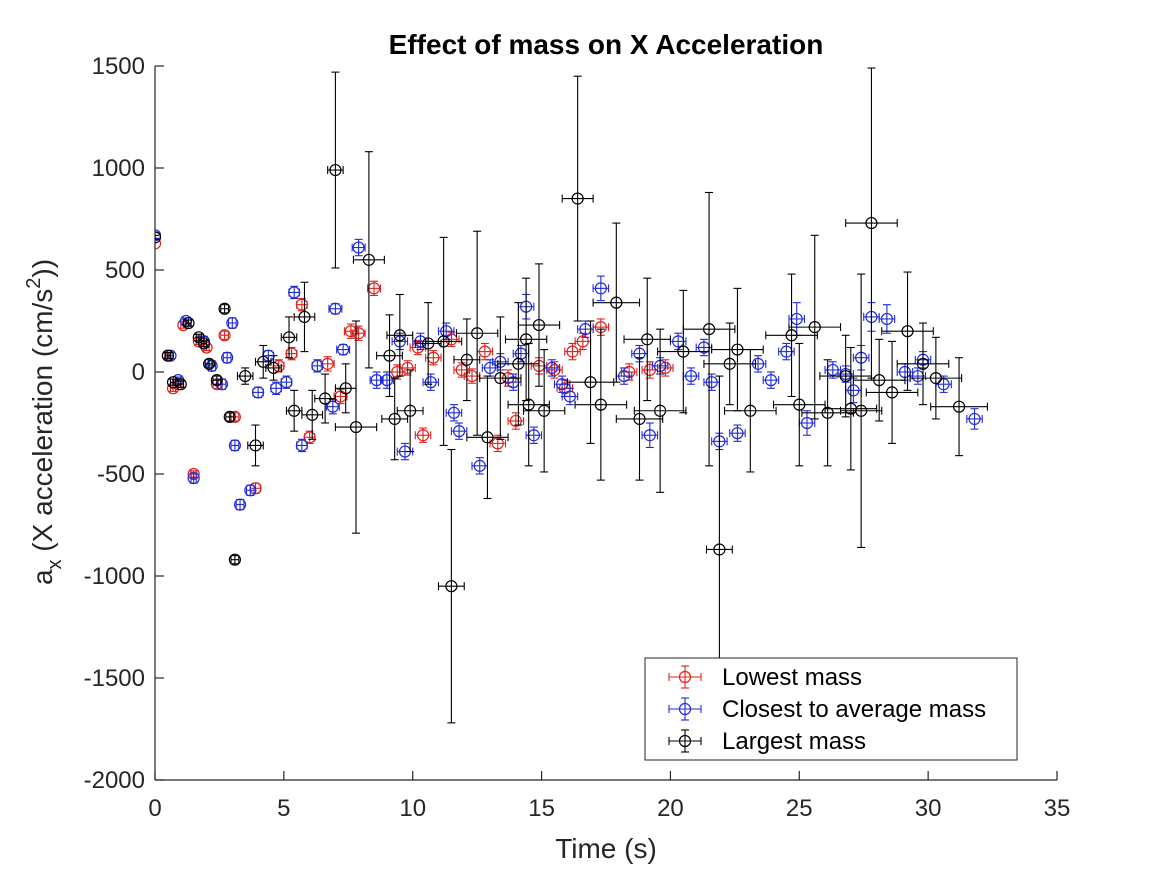 The height and width of the screenshot is (875, 1167). What do you see at coordinates (765, 677) in the screenshot?
I see `legend-item: Lowest mass` at bounding box center [765, 677].